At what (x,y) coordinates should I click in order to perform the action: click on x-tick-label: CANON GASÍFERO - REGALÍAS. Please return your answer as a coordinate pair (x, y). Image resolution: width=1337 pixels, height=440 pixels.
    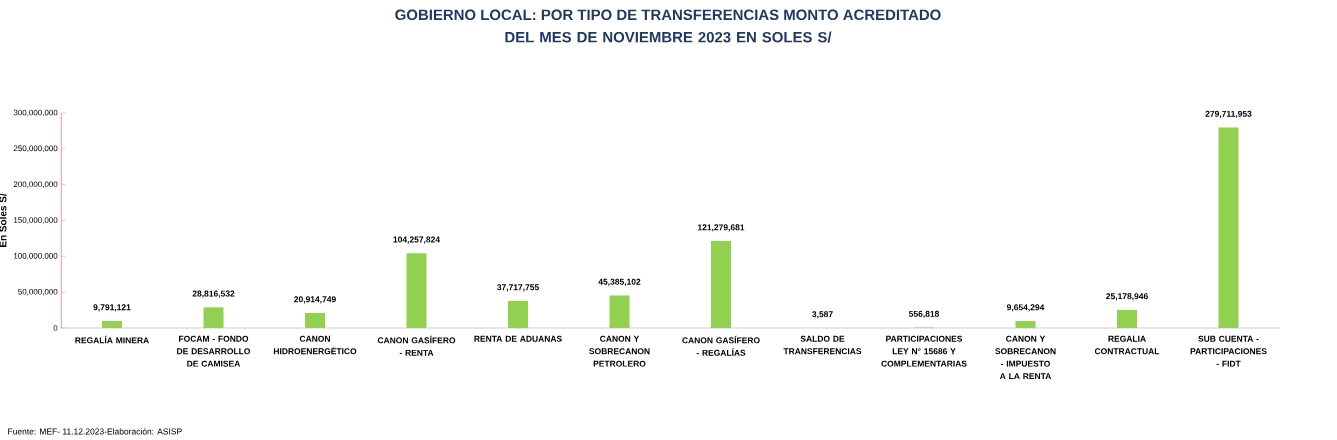
    Looking at the image, I should click on (721, 345).